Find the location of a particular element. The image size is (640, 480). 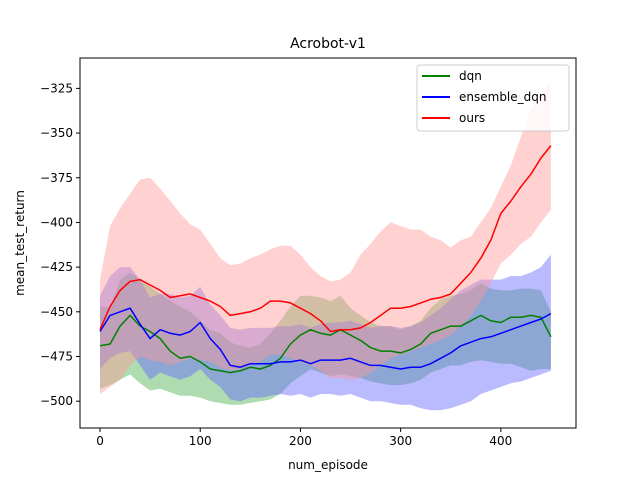

x-tick-label: 0 is located at coordinates (100, 441).